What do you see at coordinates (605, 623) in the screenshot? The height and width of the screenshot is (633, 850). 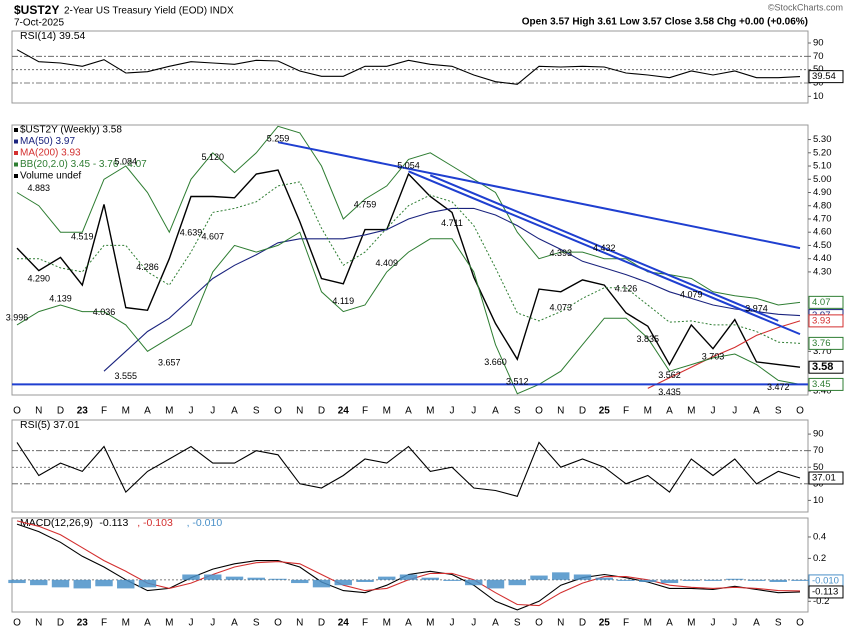 I see `x-tick-label: 25` at bounding box center [605, 623].